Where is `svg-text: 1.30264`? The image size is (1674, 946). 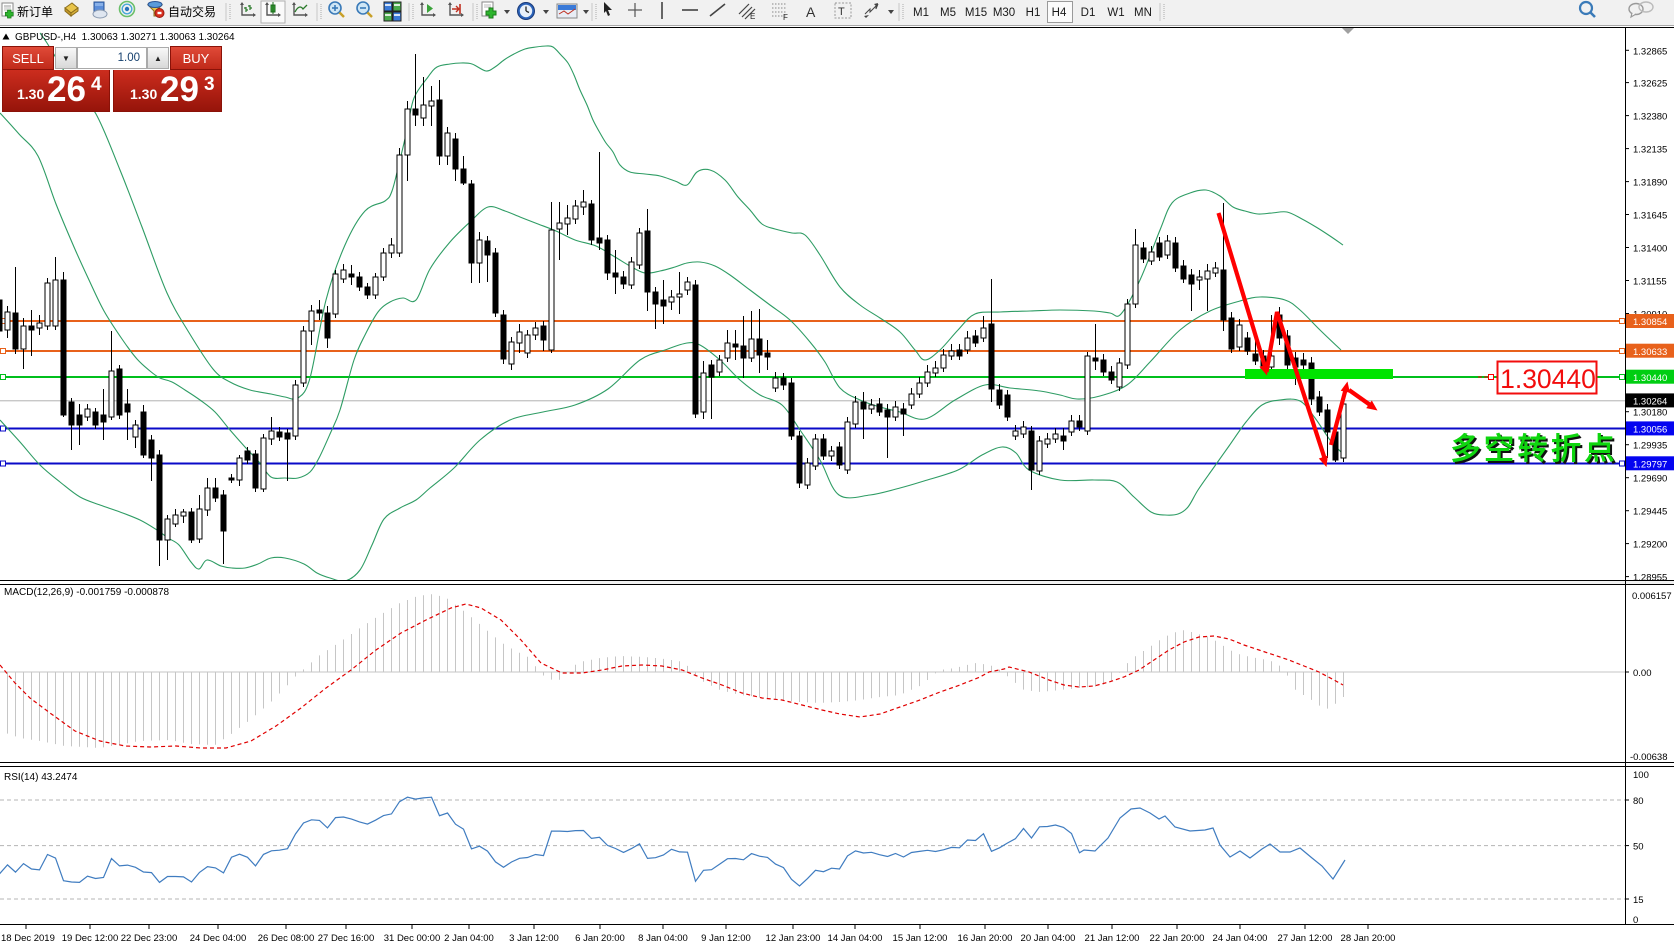 svg-text: 1.30264 is located at coordinates (1650, 402).